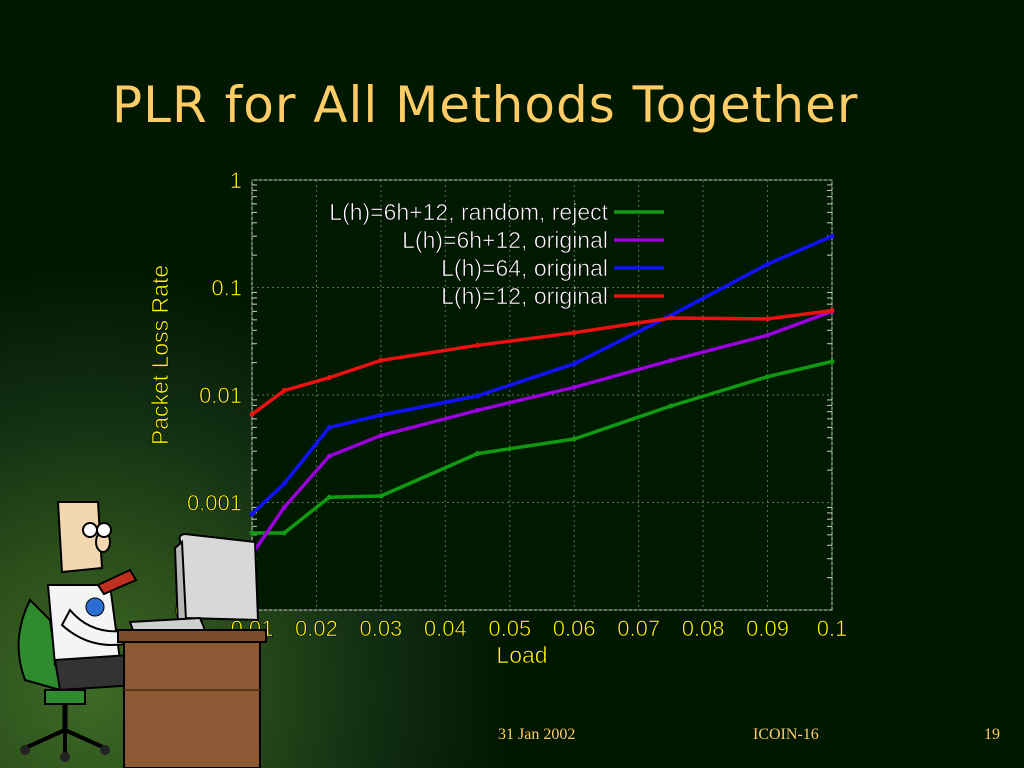  I want to click on x-tick-label: 0.02, so click(316, 628).